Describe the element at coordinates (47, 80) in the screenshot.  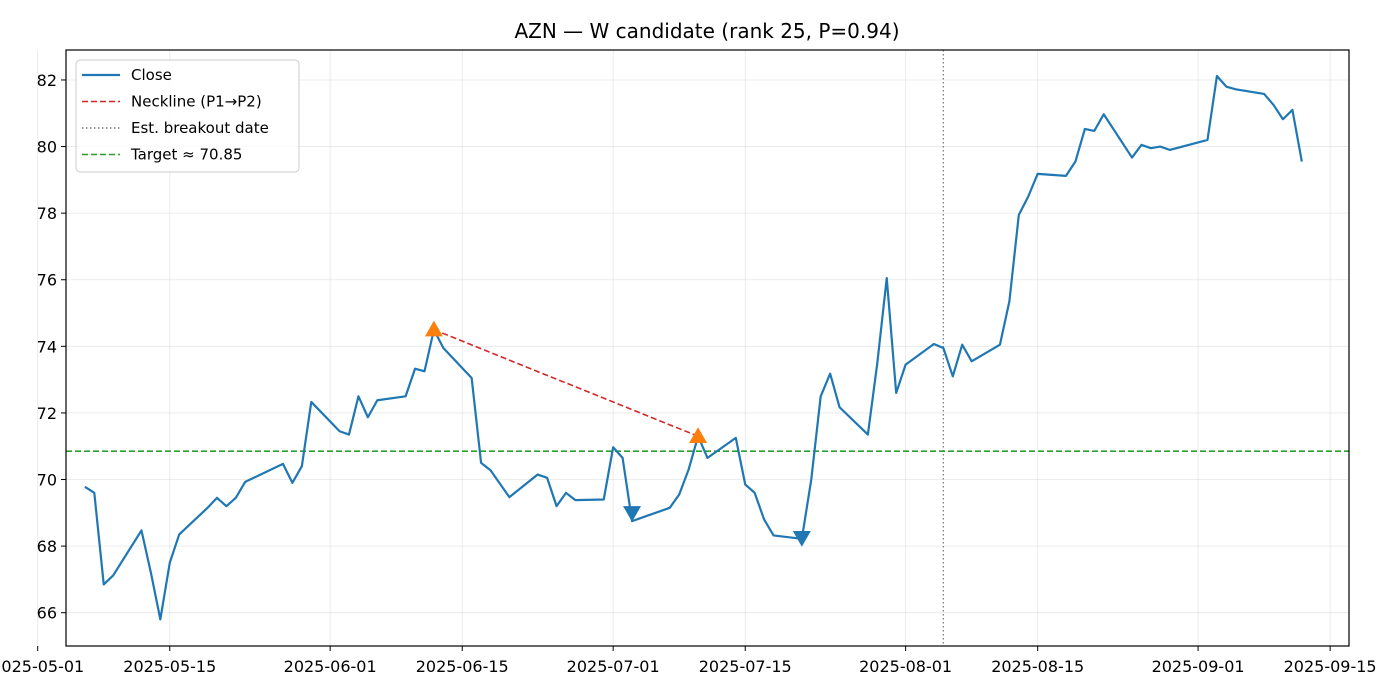
I see `y-tick-label: 82` at that location.